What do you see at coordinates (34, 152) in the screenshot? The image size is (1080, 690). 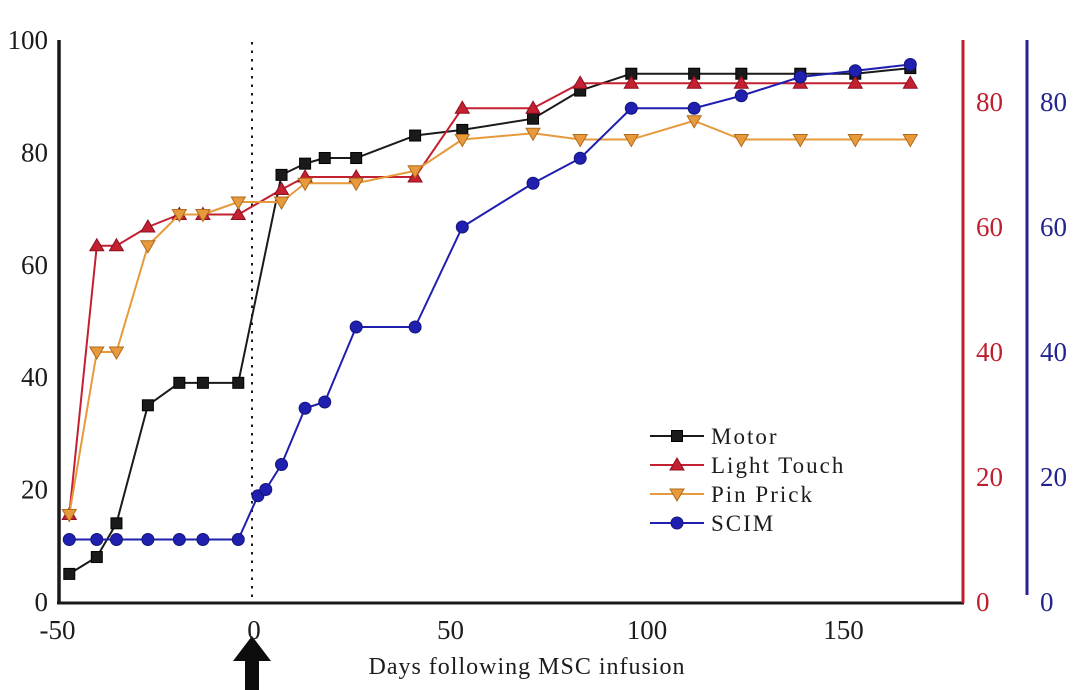 I see `left-axis-tick-label: 80` at bounding box center [34, 152].